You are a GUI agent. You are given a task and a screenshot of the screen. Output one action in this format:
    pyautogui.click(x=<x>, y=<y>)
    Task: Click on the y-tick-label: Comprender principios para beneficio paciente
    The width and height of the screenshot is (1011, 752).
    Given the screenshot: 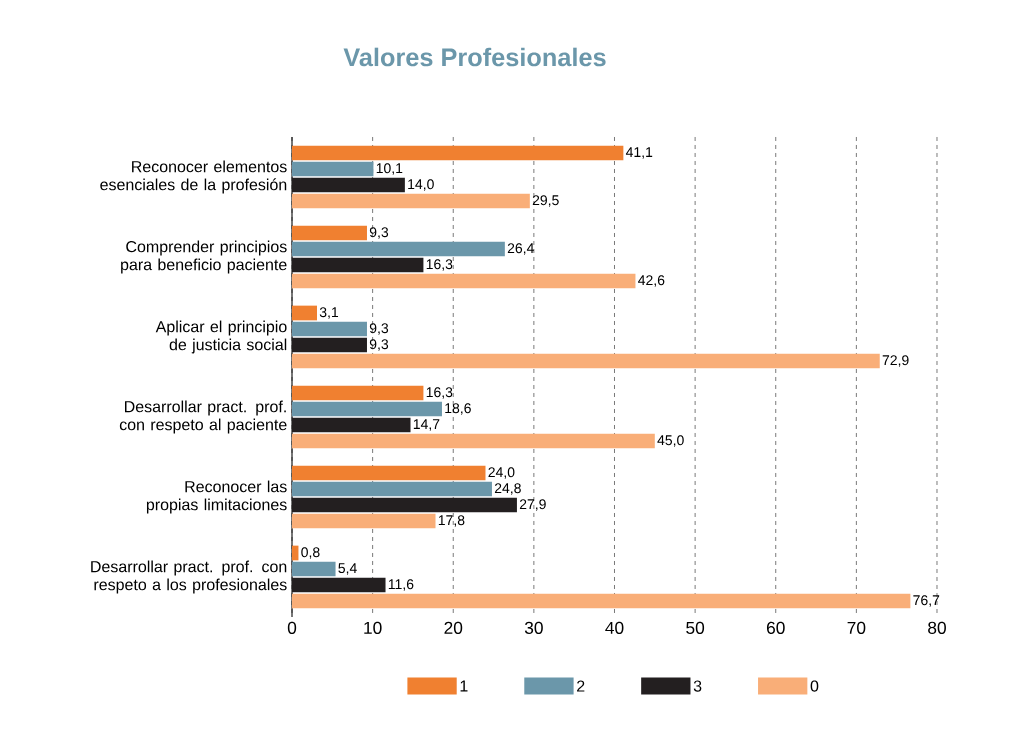 What is the action you would take?
    pyautogui.click(x=204, y=257)
    